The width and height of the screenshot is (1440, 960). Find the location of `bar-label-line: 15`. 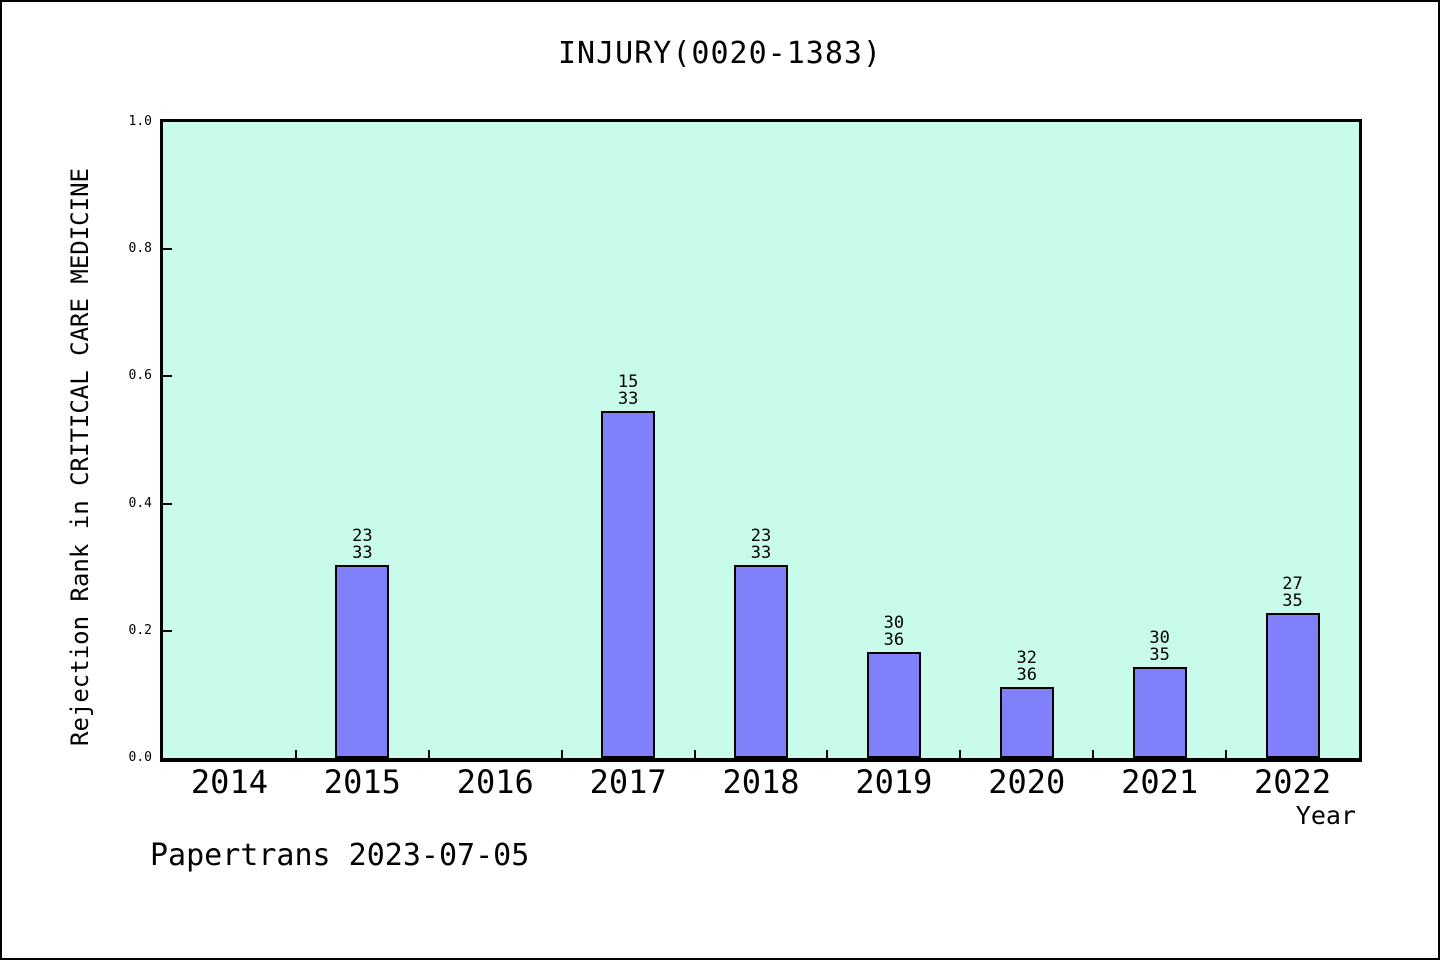

bar-label-line: 15 is located at coordinates (628, 382).